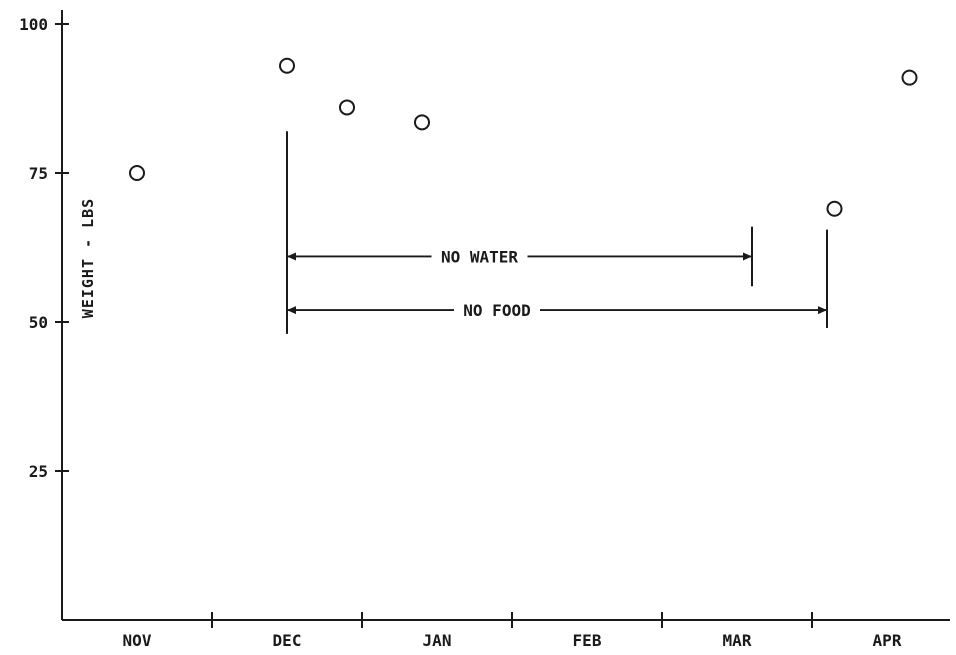 The width and height of the screenshot is (956, 655). What do you see at coordinates (437, 640) in the screenshot?
I see `x-tick-label-jan: JAN` at bounding box center [437, 640].